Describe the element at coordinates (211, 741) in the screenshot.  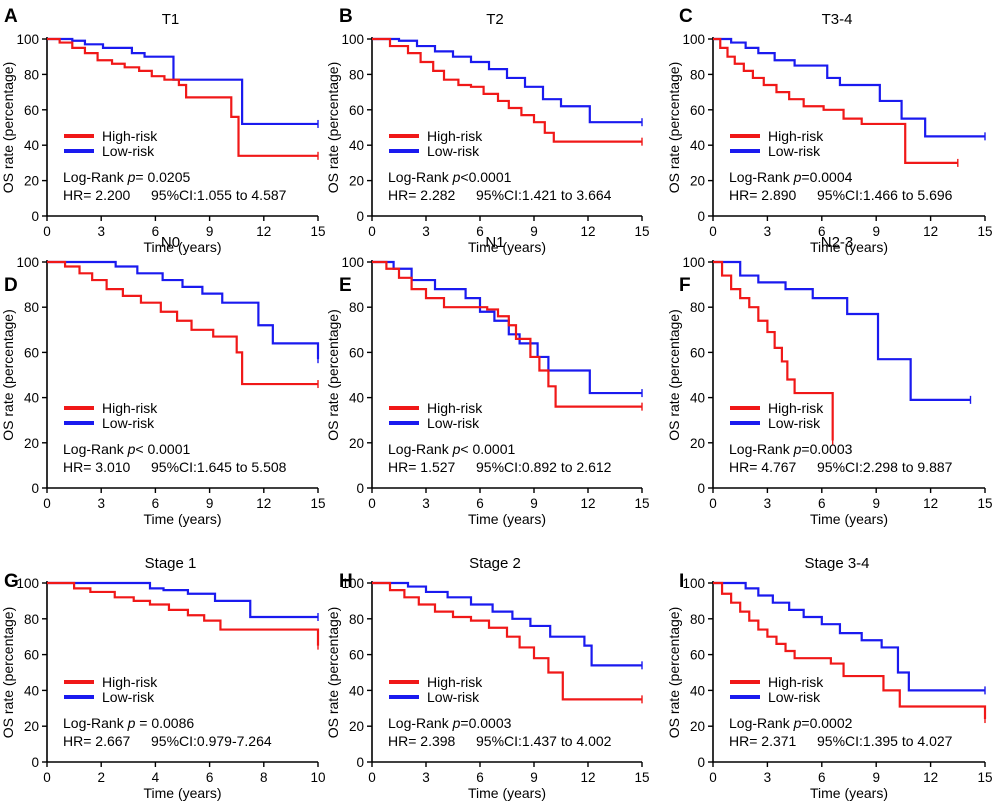
I see `ci-text: 95%CI:0.979-7.264` at that location.